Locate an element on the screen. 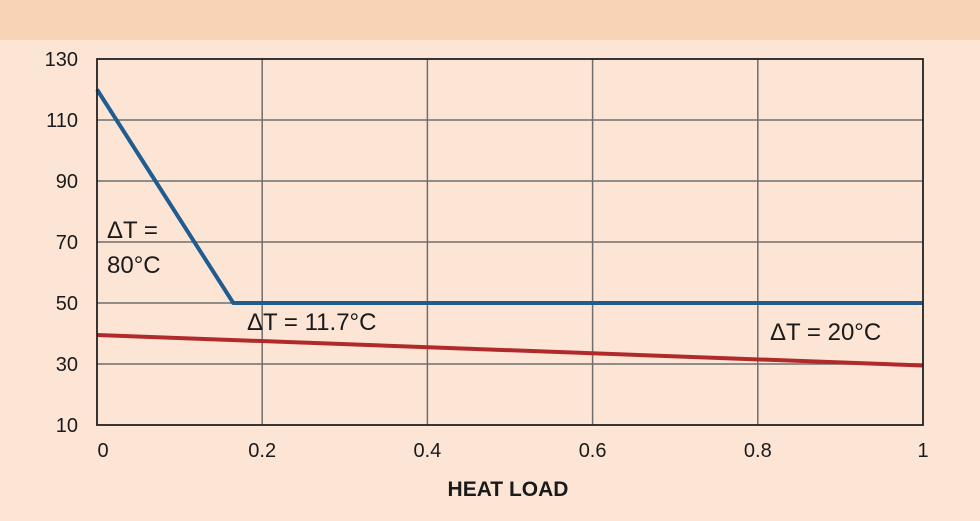 The image size is (980, 521). x-tick-label: 0 is located at coordinates (102, 451).